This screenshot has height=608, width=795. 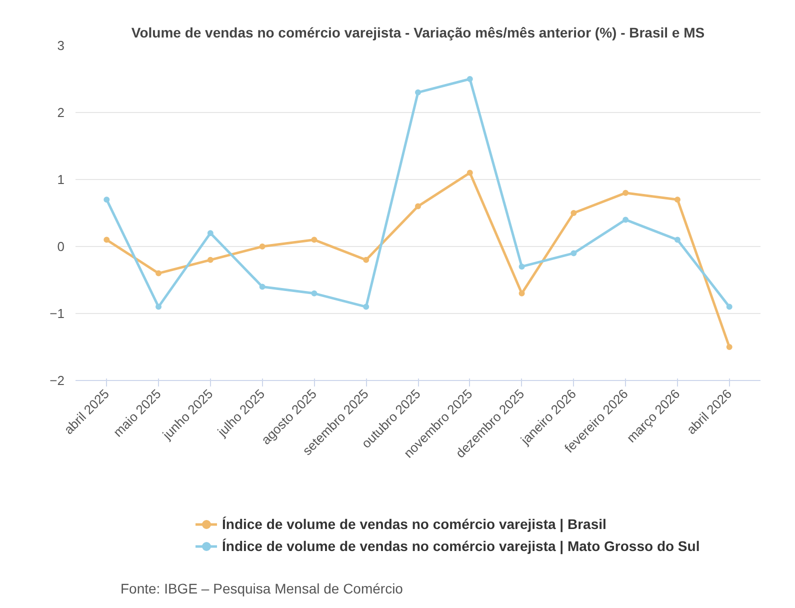 I want to click on y-tick-label: −2, so click(x=57, y=380).